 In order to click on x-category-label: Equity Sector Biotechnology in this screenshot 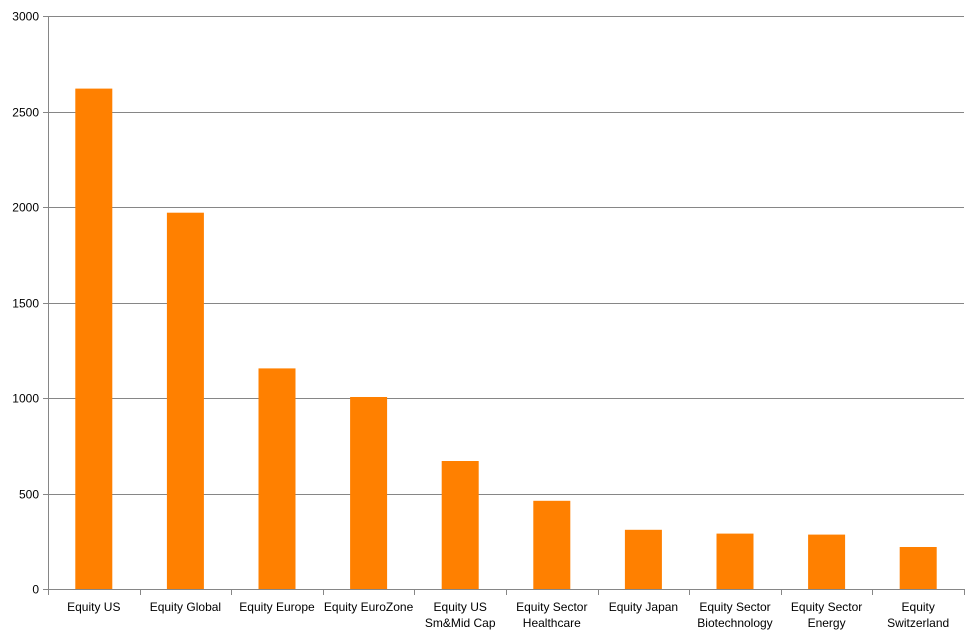, I will do `click(734, 615)`.